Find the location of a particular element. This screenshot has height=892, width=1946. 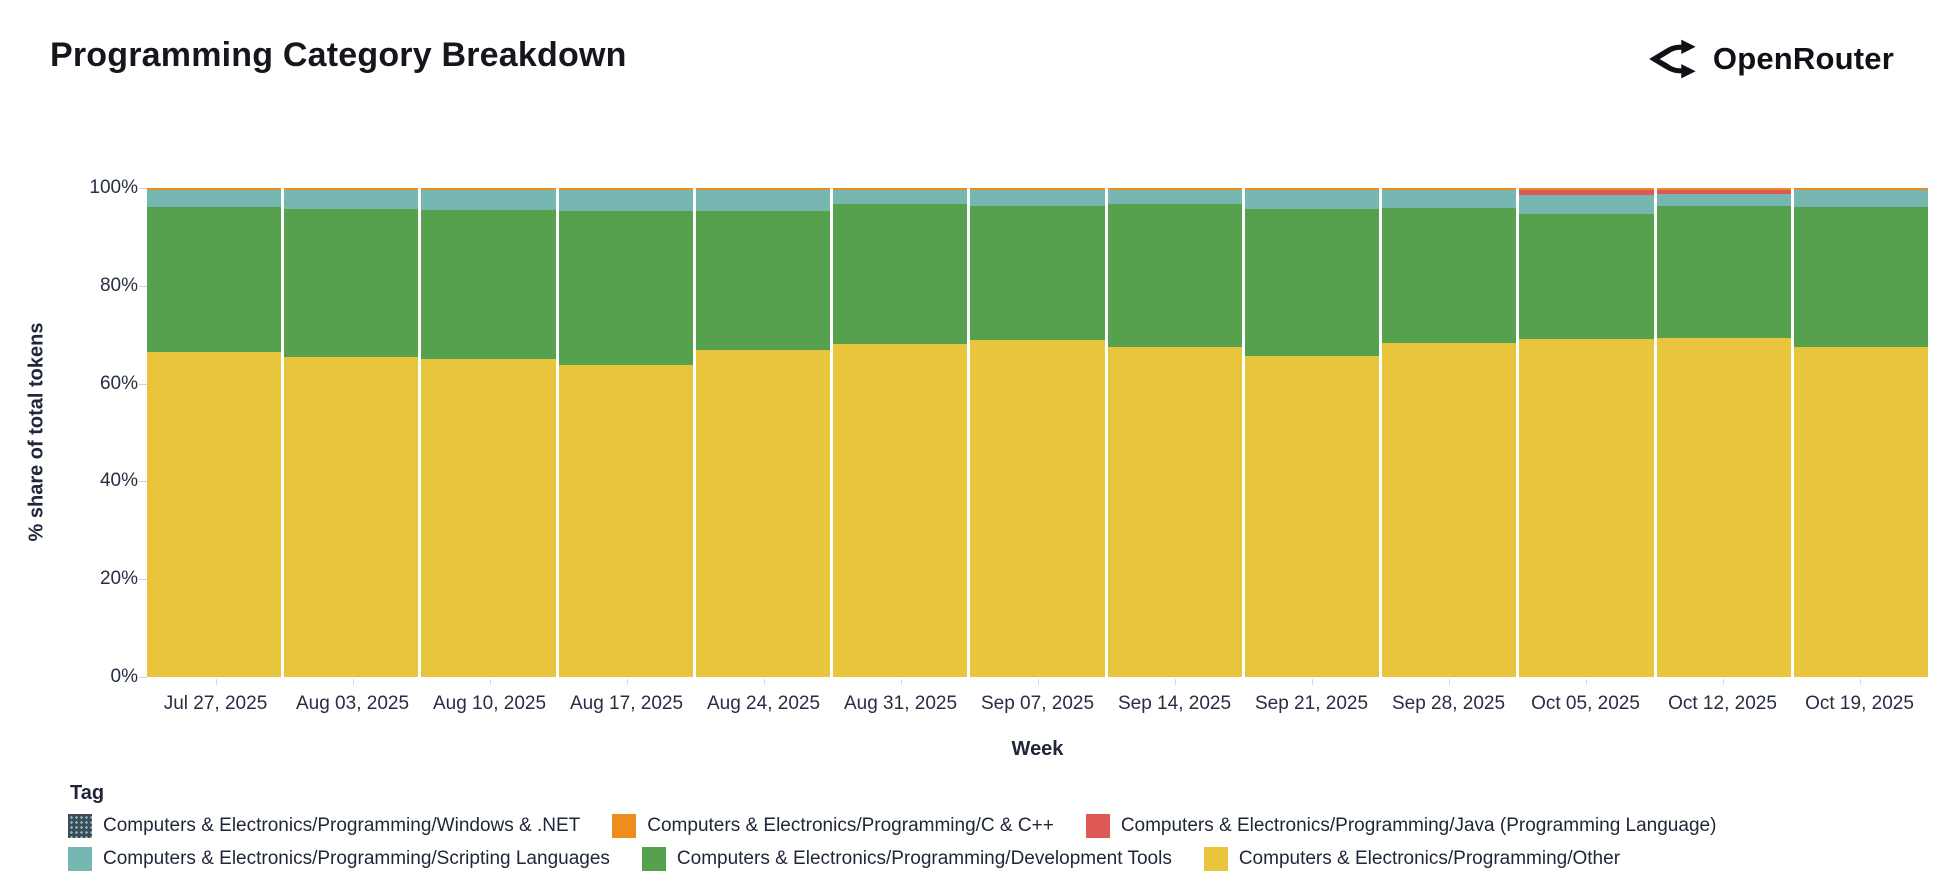

x-tick-label: Aug 10, 2025 is located at coordinates (489, 697).